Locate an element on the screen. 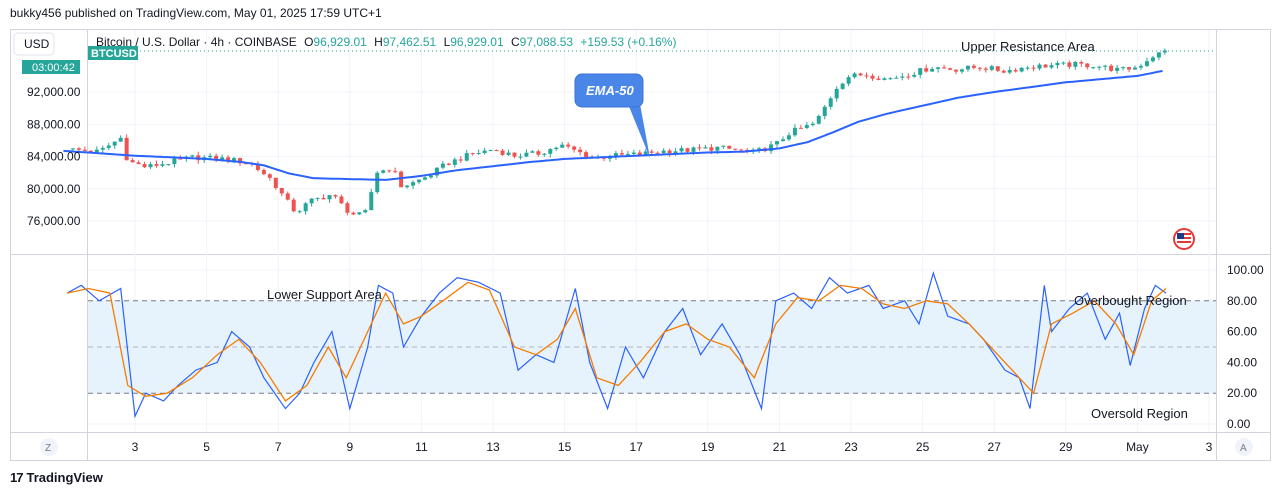  price-tick-label: 80,000.00 is located at coordinates (54, 189).